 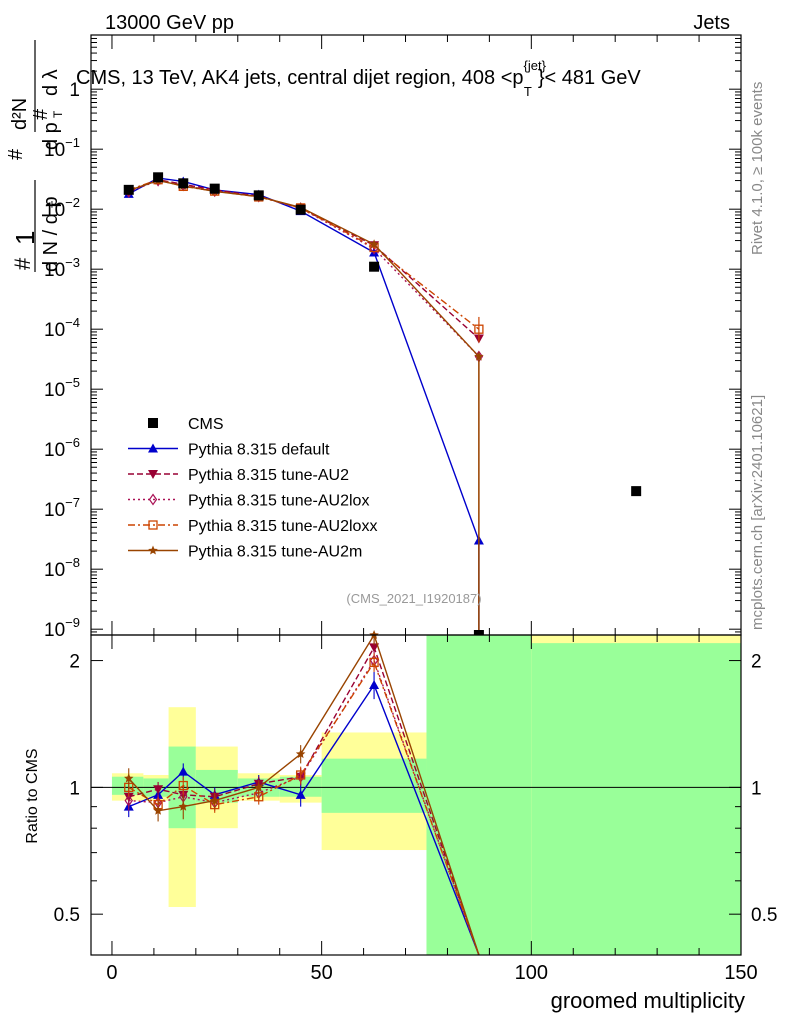 I want to click on ratio-line-pythia-8-315-tune-au2lox, so click(x=304, y=807).